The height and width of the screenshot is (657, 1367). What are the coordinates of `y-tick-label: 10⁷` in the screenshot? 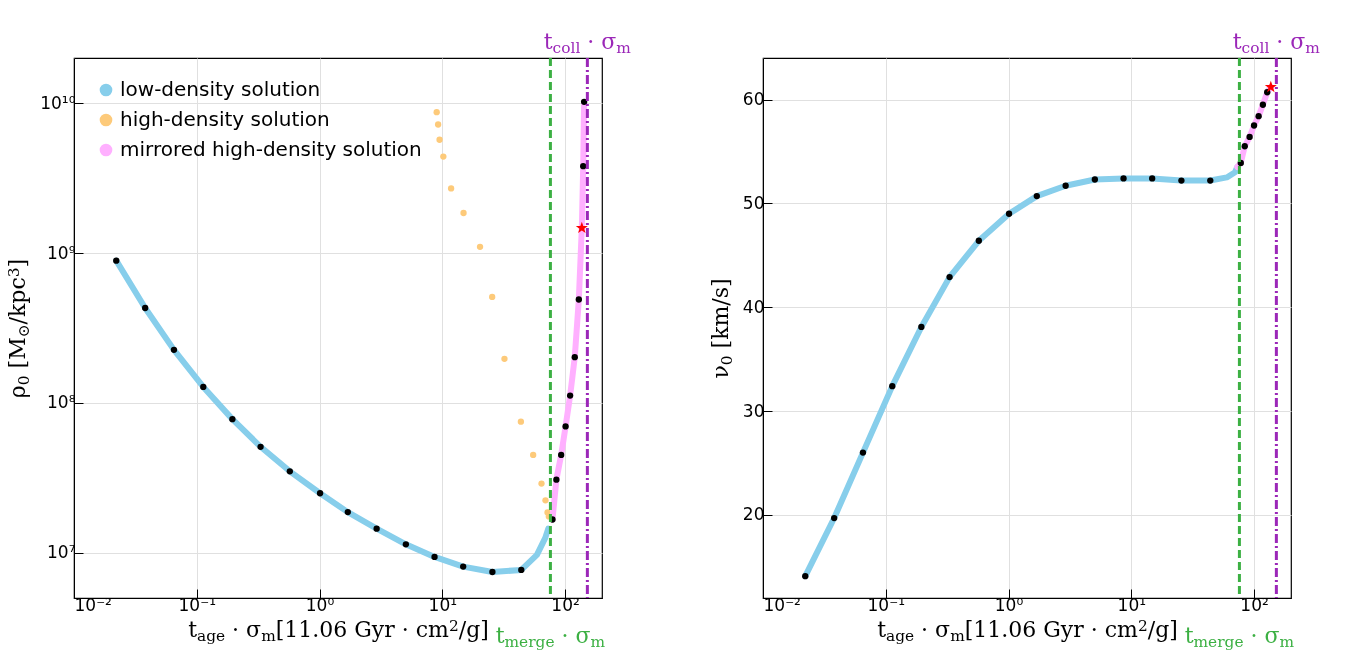 It's located at (61, 552).